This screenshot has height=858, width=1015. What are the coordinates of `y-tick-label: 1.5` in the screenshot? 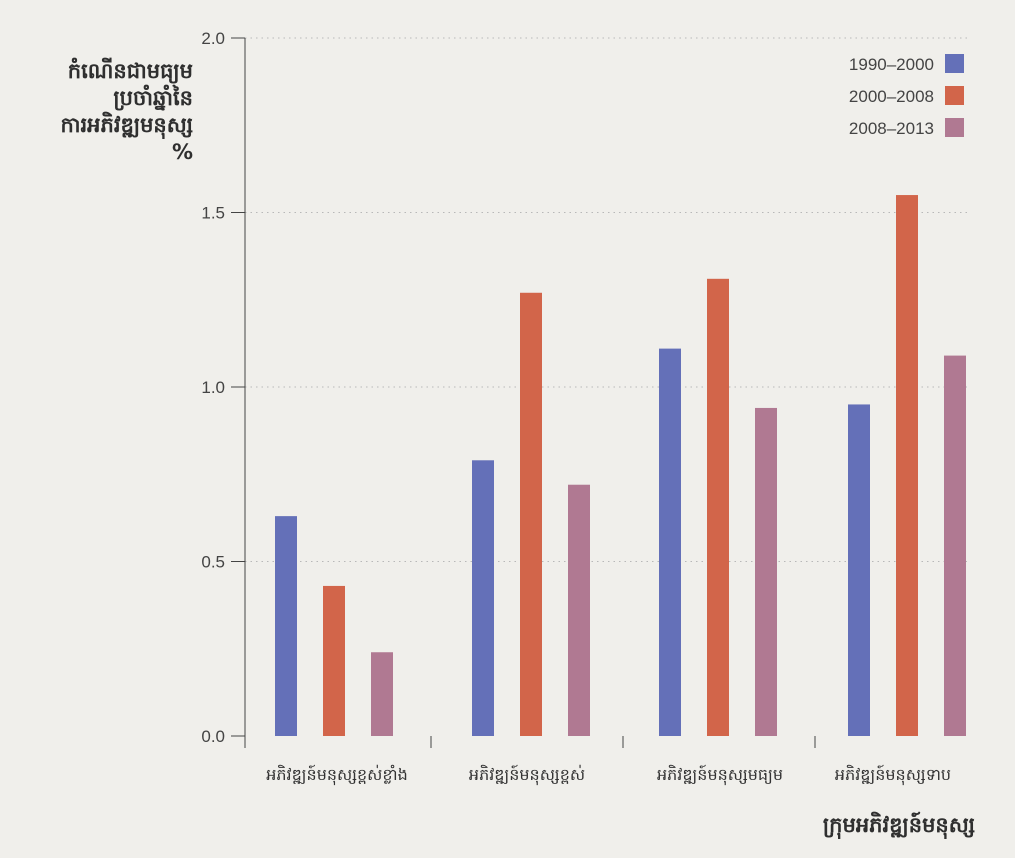 It's located at (213, 213).